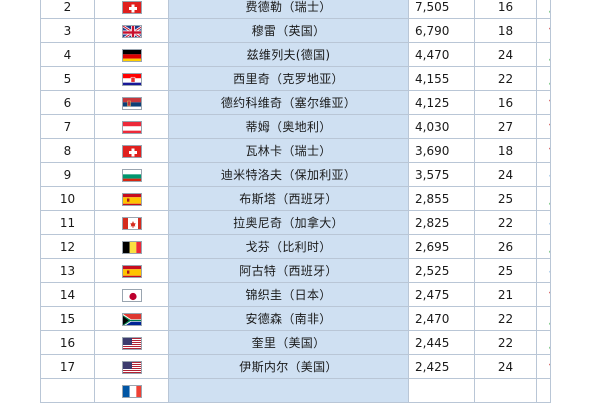  Describe the element at coordinates (67, 366) in the screenshot. I see `rank-cell: 17` at that location.